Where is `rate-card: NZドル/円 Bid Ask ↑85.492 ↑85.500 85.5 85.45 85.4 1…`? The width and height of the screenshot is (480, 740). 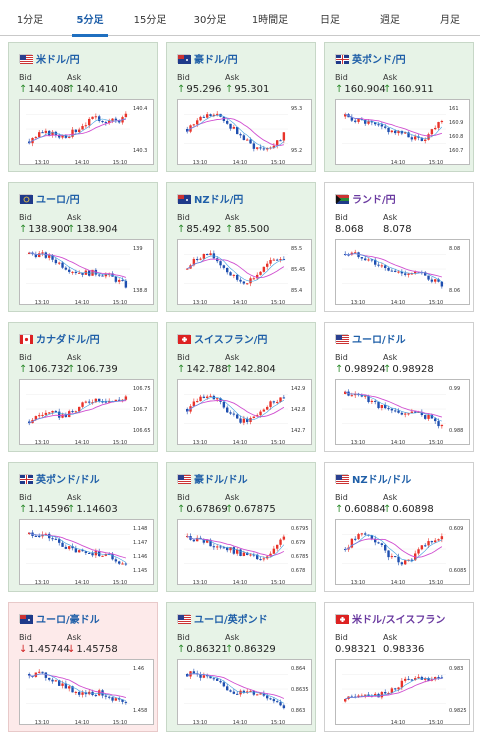 rate-card: NZドル/円 Bid Ask ↑85.492 ↑85.500 85.5 85.45 85.4 1… is located at coordinates (241, 247).